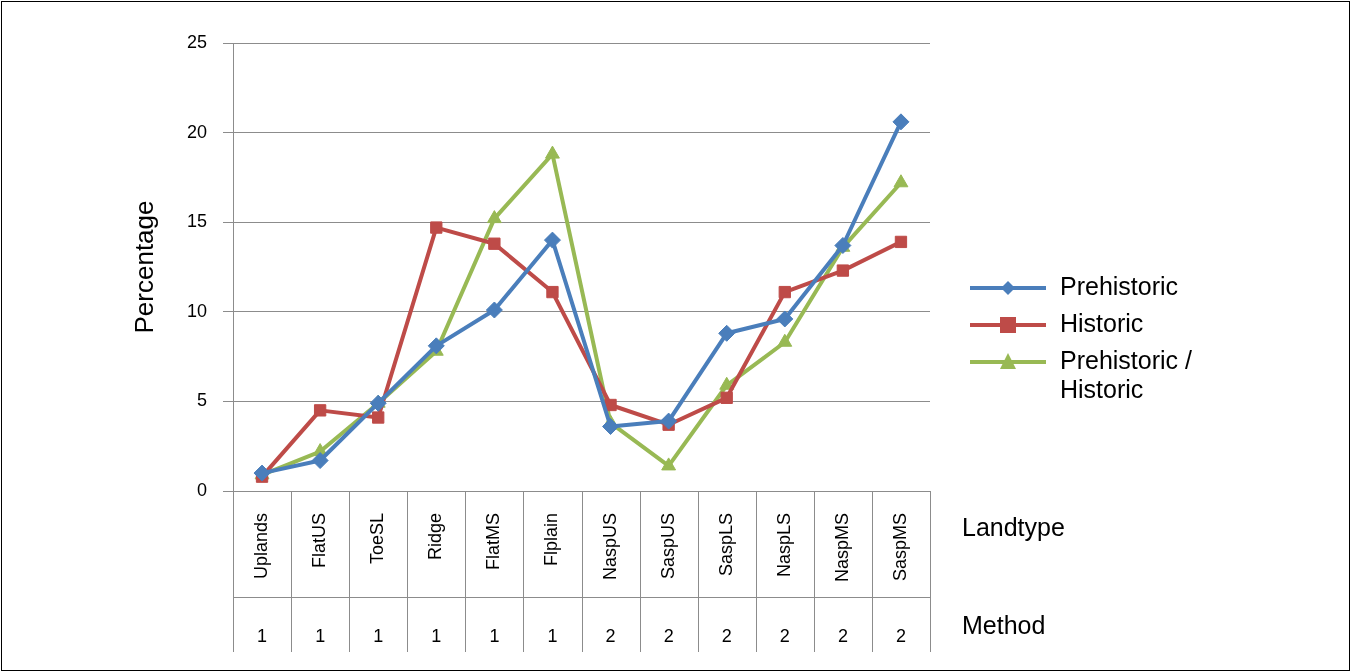 This screenshot has height=672, width=1351. Describe the element at coordinates (609, 547) in the screenshot. I see `x-tick-label: NaspUS` at that location.